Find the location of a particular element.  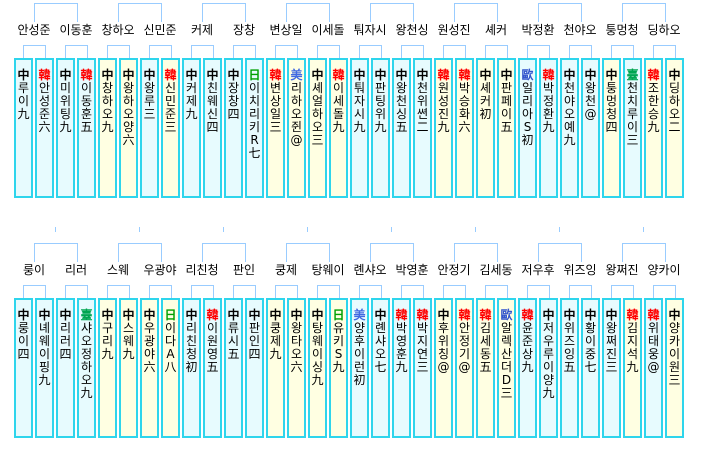

player-name-rank: 유 키 S 九 is located at coordinates (338, 347).